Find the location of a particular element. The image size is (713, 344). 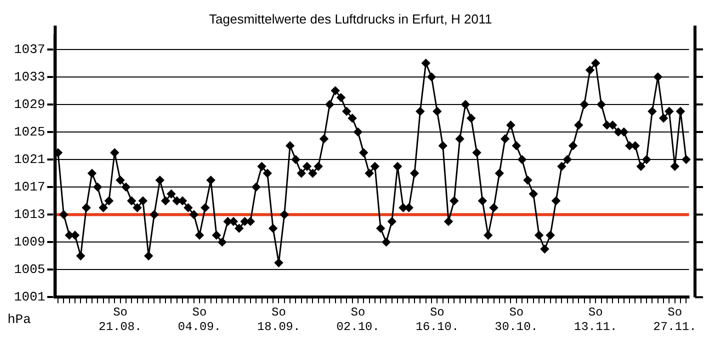

x-tick-label: So 30.10. is located at coordinates (516, 320).